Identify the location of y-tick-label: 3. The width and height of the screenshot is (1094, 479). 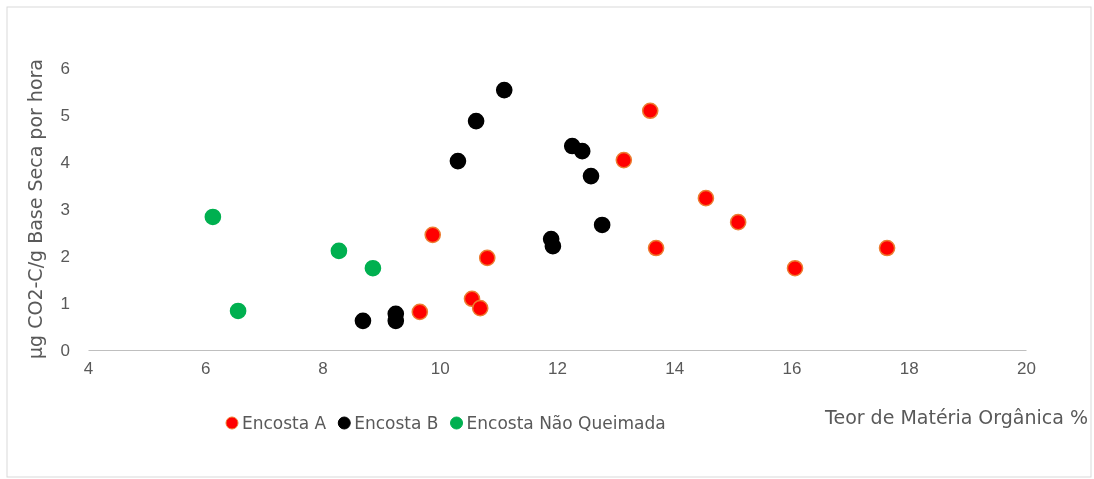
(65, 209).